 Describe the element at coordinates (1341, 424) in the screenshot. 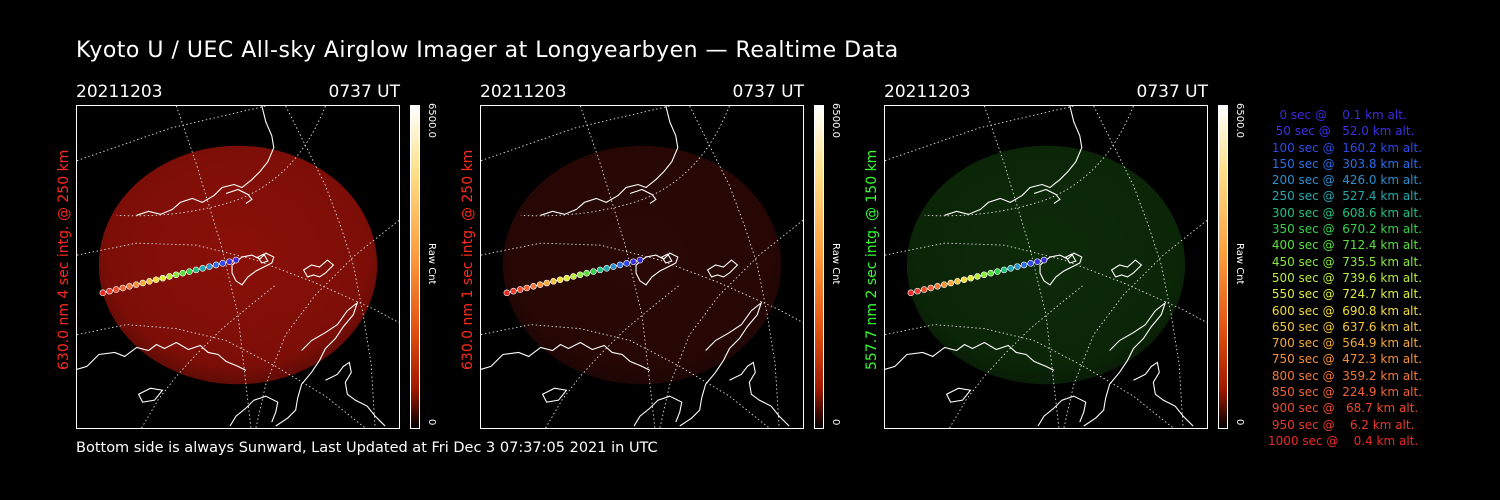

I see `legend-entry: 950 sec @ 6.2 km alt.` at that location.